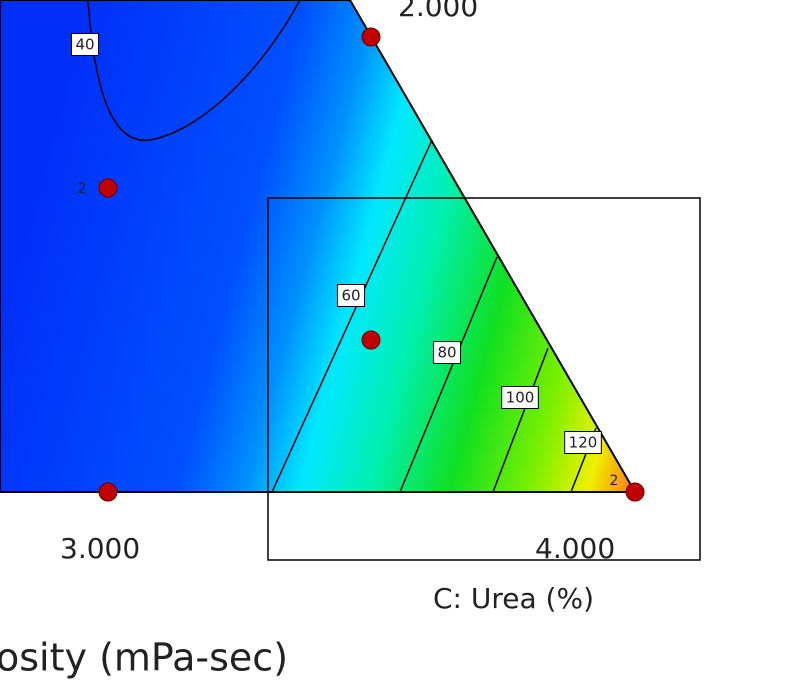 Image resolution: width=800 pixels, height=680 pixels. Describe the element at coordinates (438, 11) in the screenshot. I see `tick-label: 2.000` at that location.